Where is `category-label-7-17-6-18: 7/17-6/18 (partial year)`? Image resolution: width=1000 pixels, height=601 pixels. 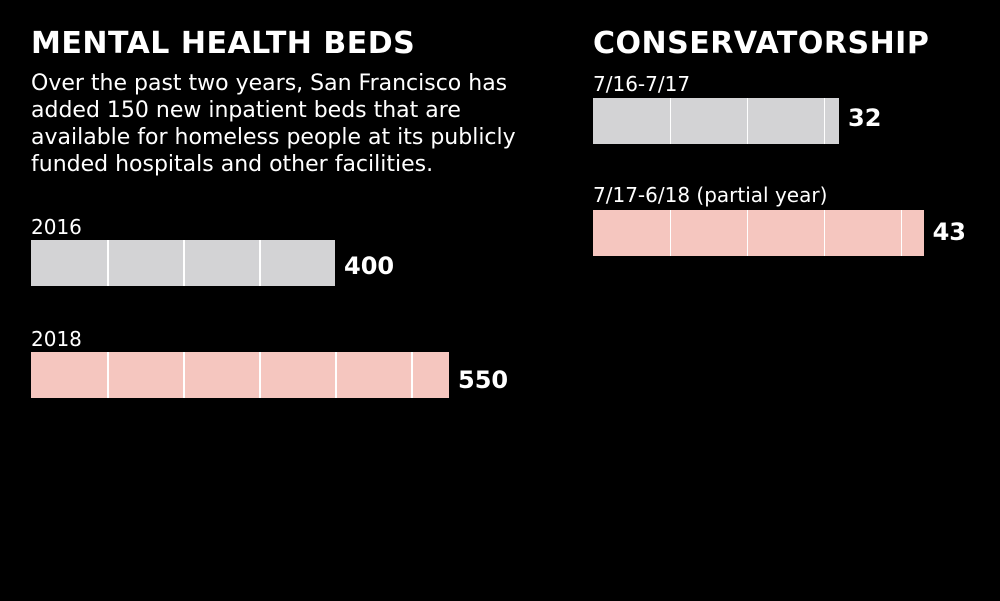
category-label-7-17-6-18: 7/17-6/18 (partial year) is located at coordinates (710, 195).